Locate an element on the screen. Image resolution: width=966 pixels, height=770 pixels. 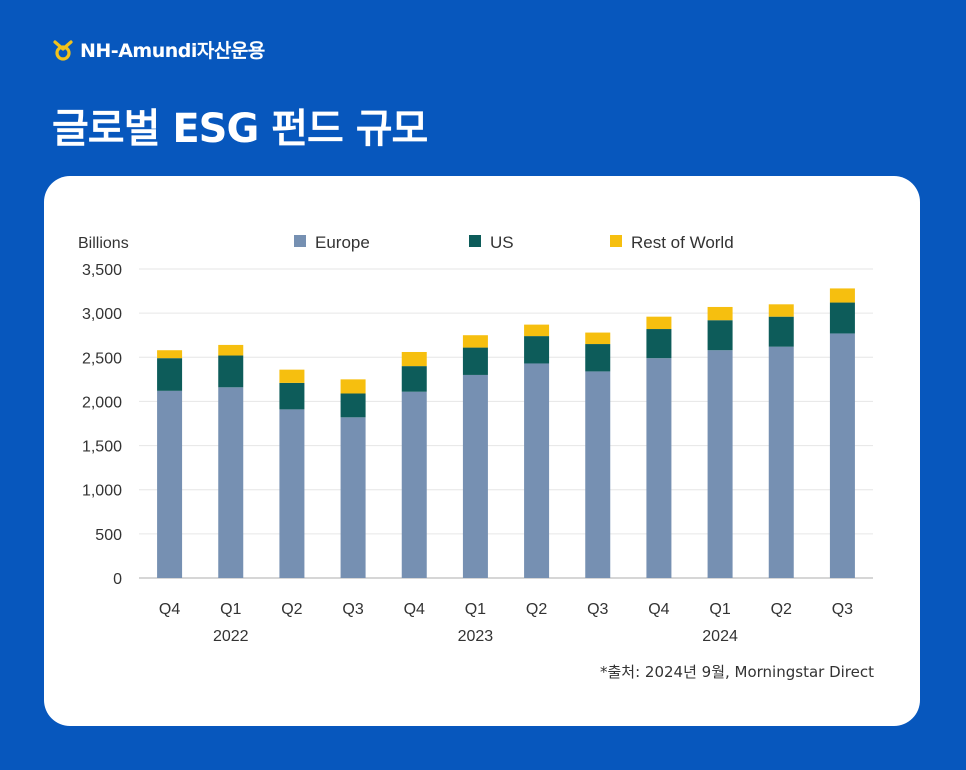
y-tick-label: 2,500 is located at coordinates (102, 358).